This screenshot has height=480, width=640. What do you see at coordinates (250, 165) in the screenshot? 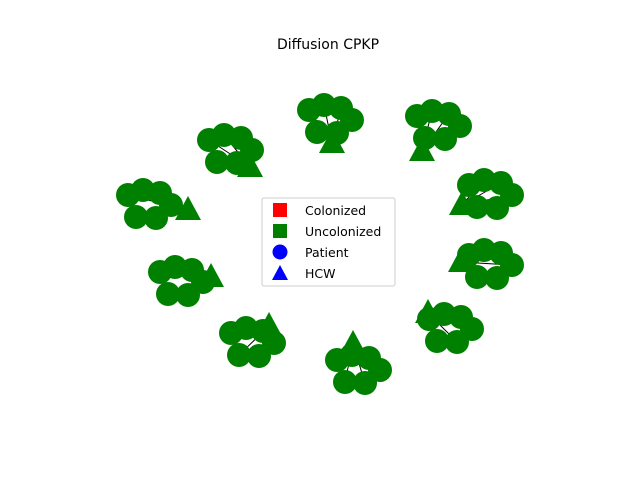
I see `hcw-node-c10` at bounding box center [250, 165].